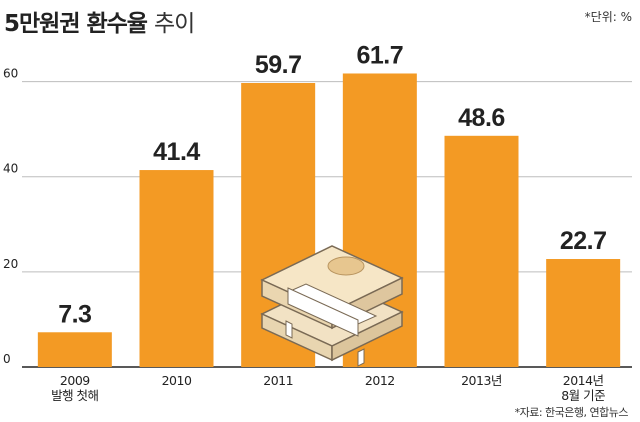  What do you see at coordinates (10, 169) in the screenshot?
I see `y-tick-label: 40` at bounding box center [10, 169].